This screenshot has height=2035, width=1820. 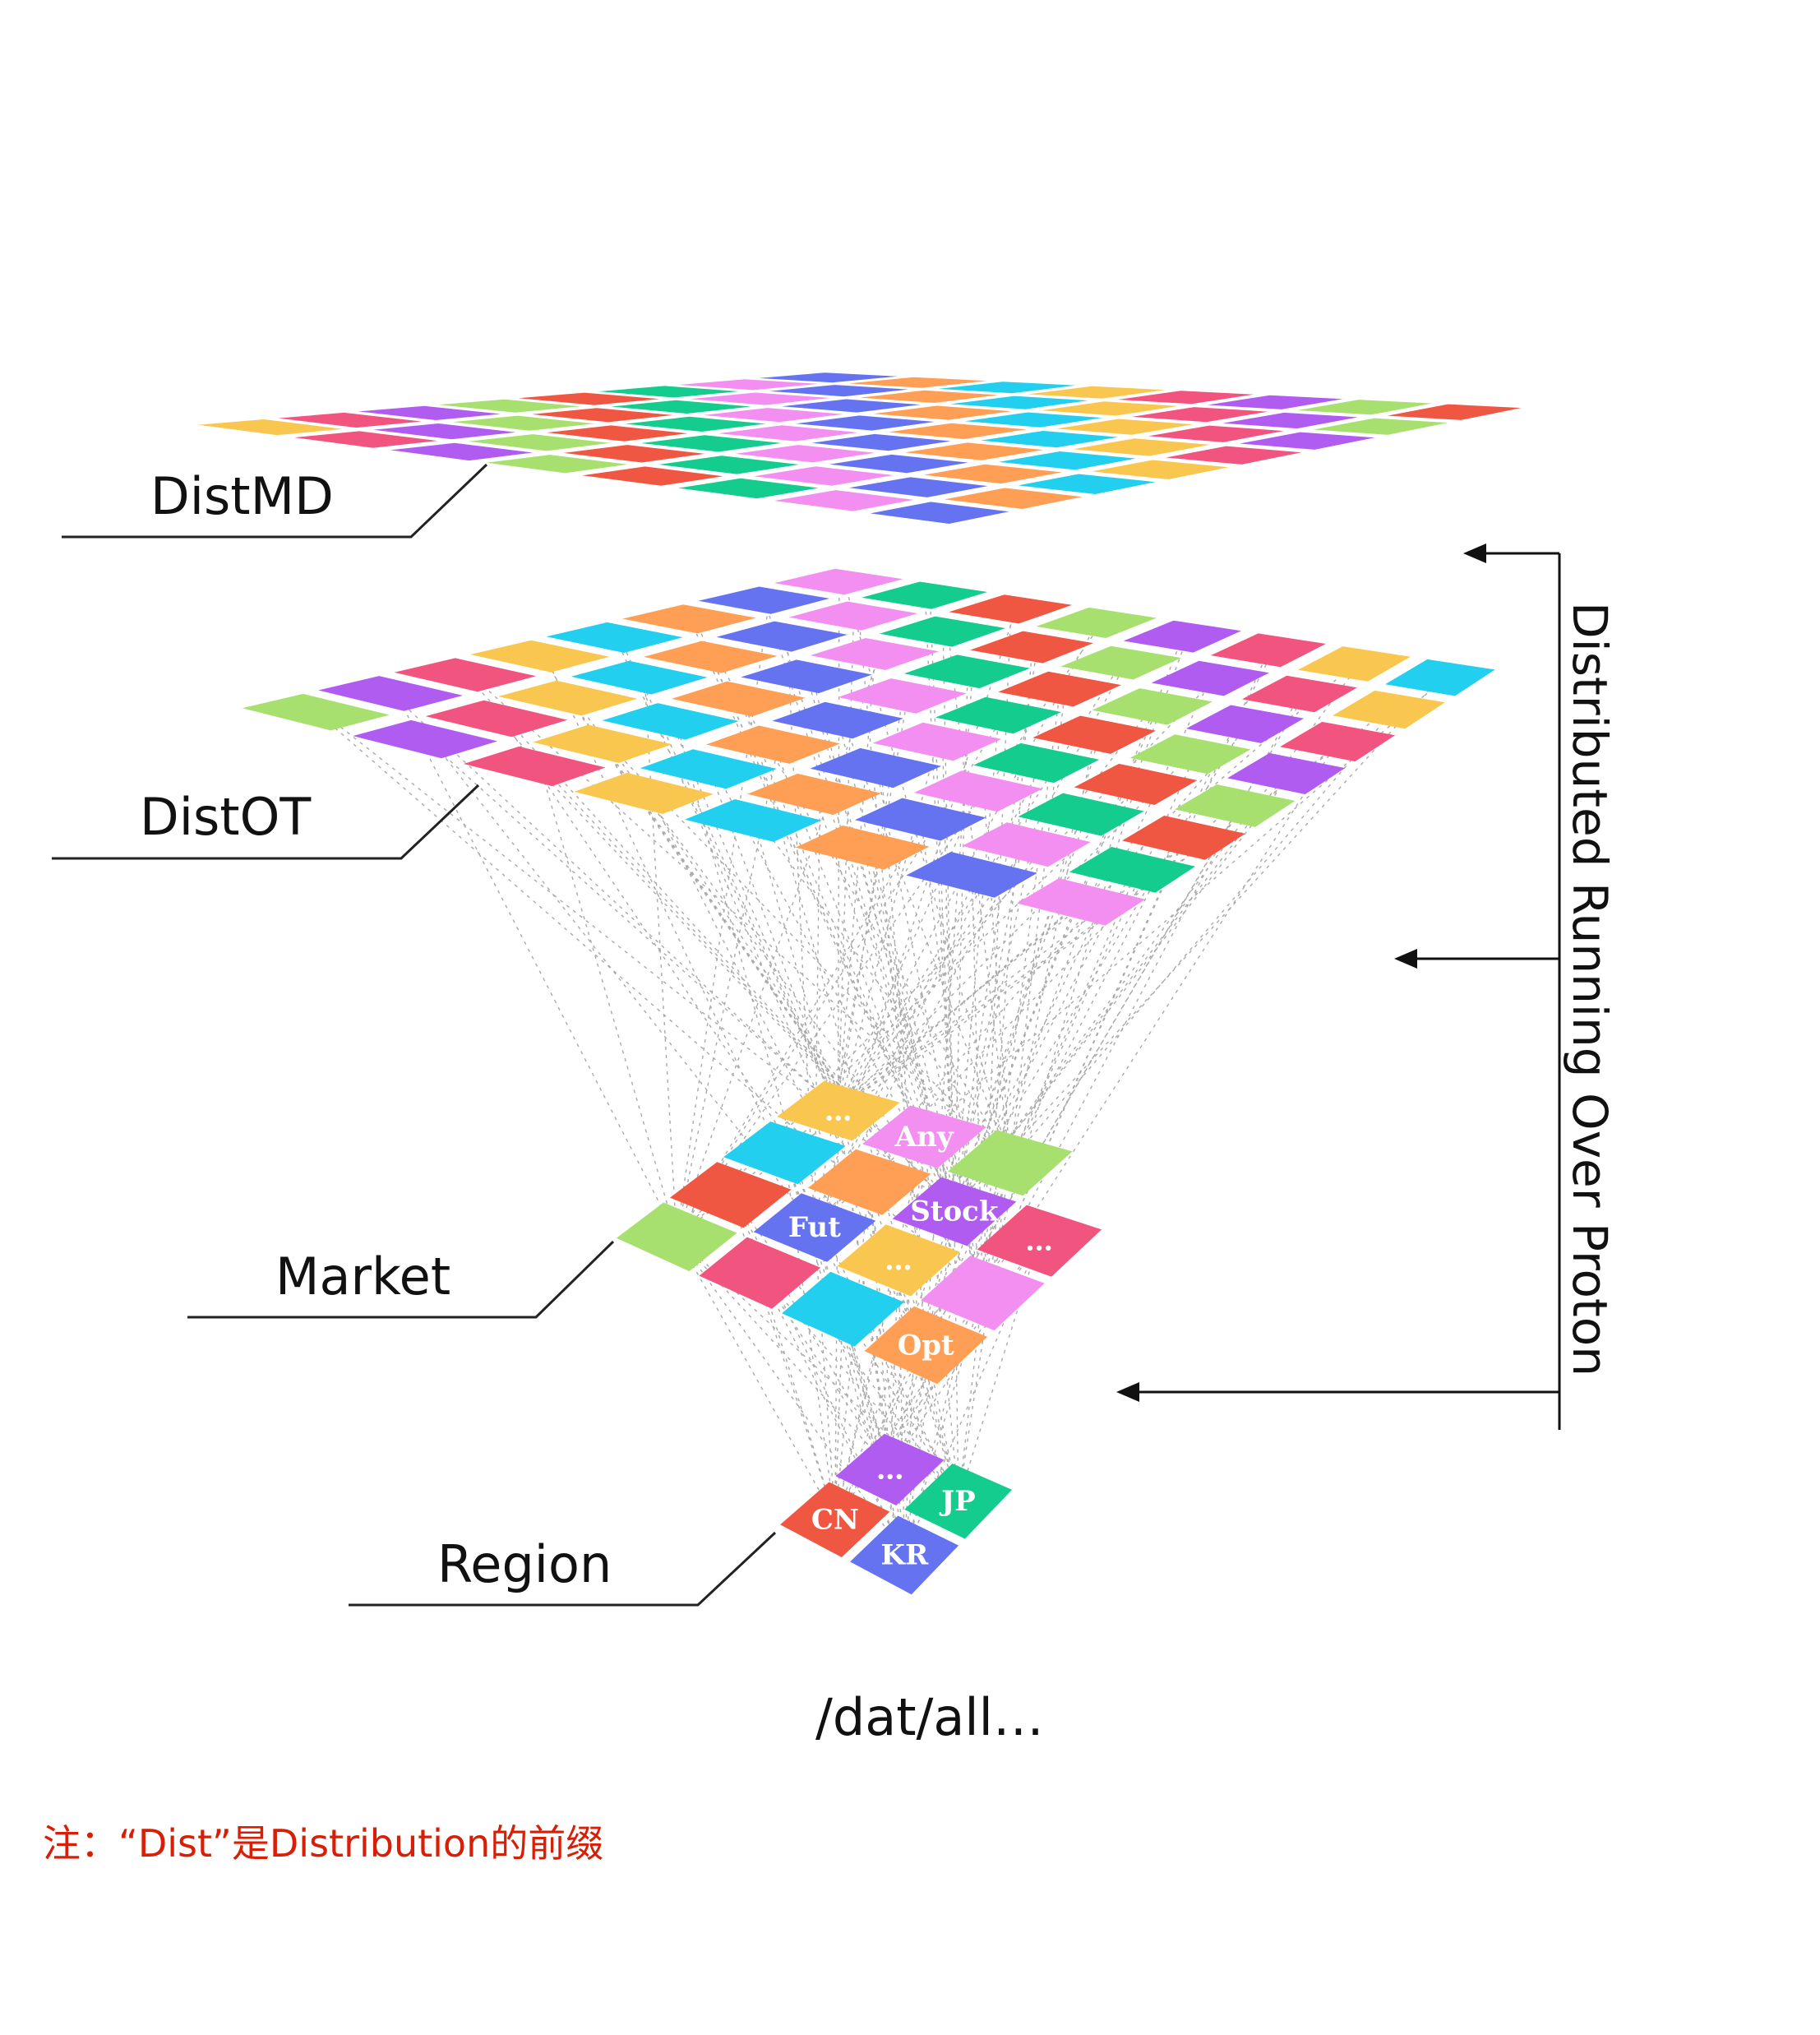 What do you see at coordinates (814, 1227) in the screenshot?
I see `market-tile-label-fut: Fut` at bounding box center [814, 1227].